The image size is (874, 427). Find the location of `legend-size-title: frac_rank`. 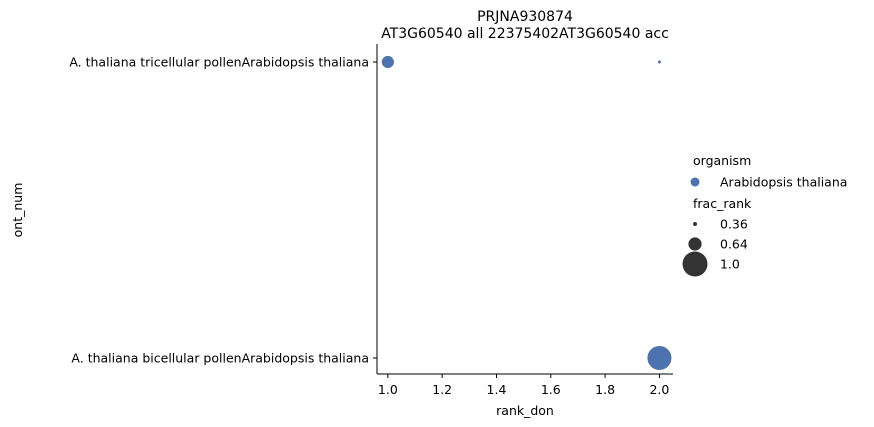

legend-size-title: frac_rank is located at coordinates (722, 203).